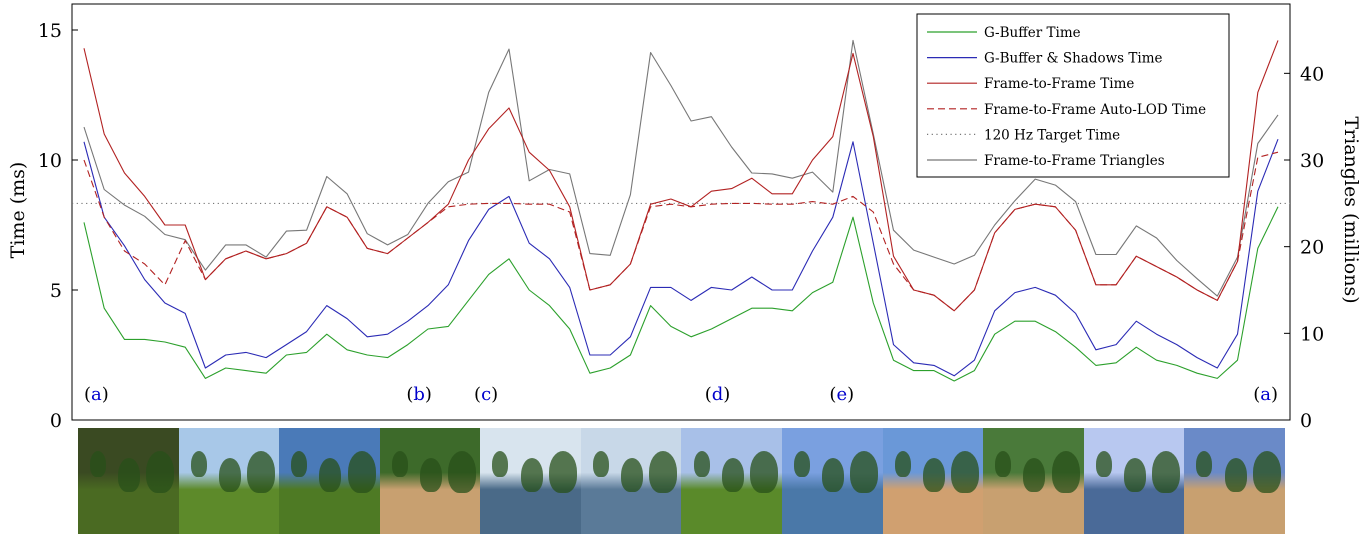 The width and height of the screenshot is (1363, 534). Describe the element at coordinates (1312, 248) in the screenshot. I see `y2-tick-label: 20` at that location.